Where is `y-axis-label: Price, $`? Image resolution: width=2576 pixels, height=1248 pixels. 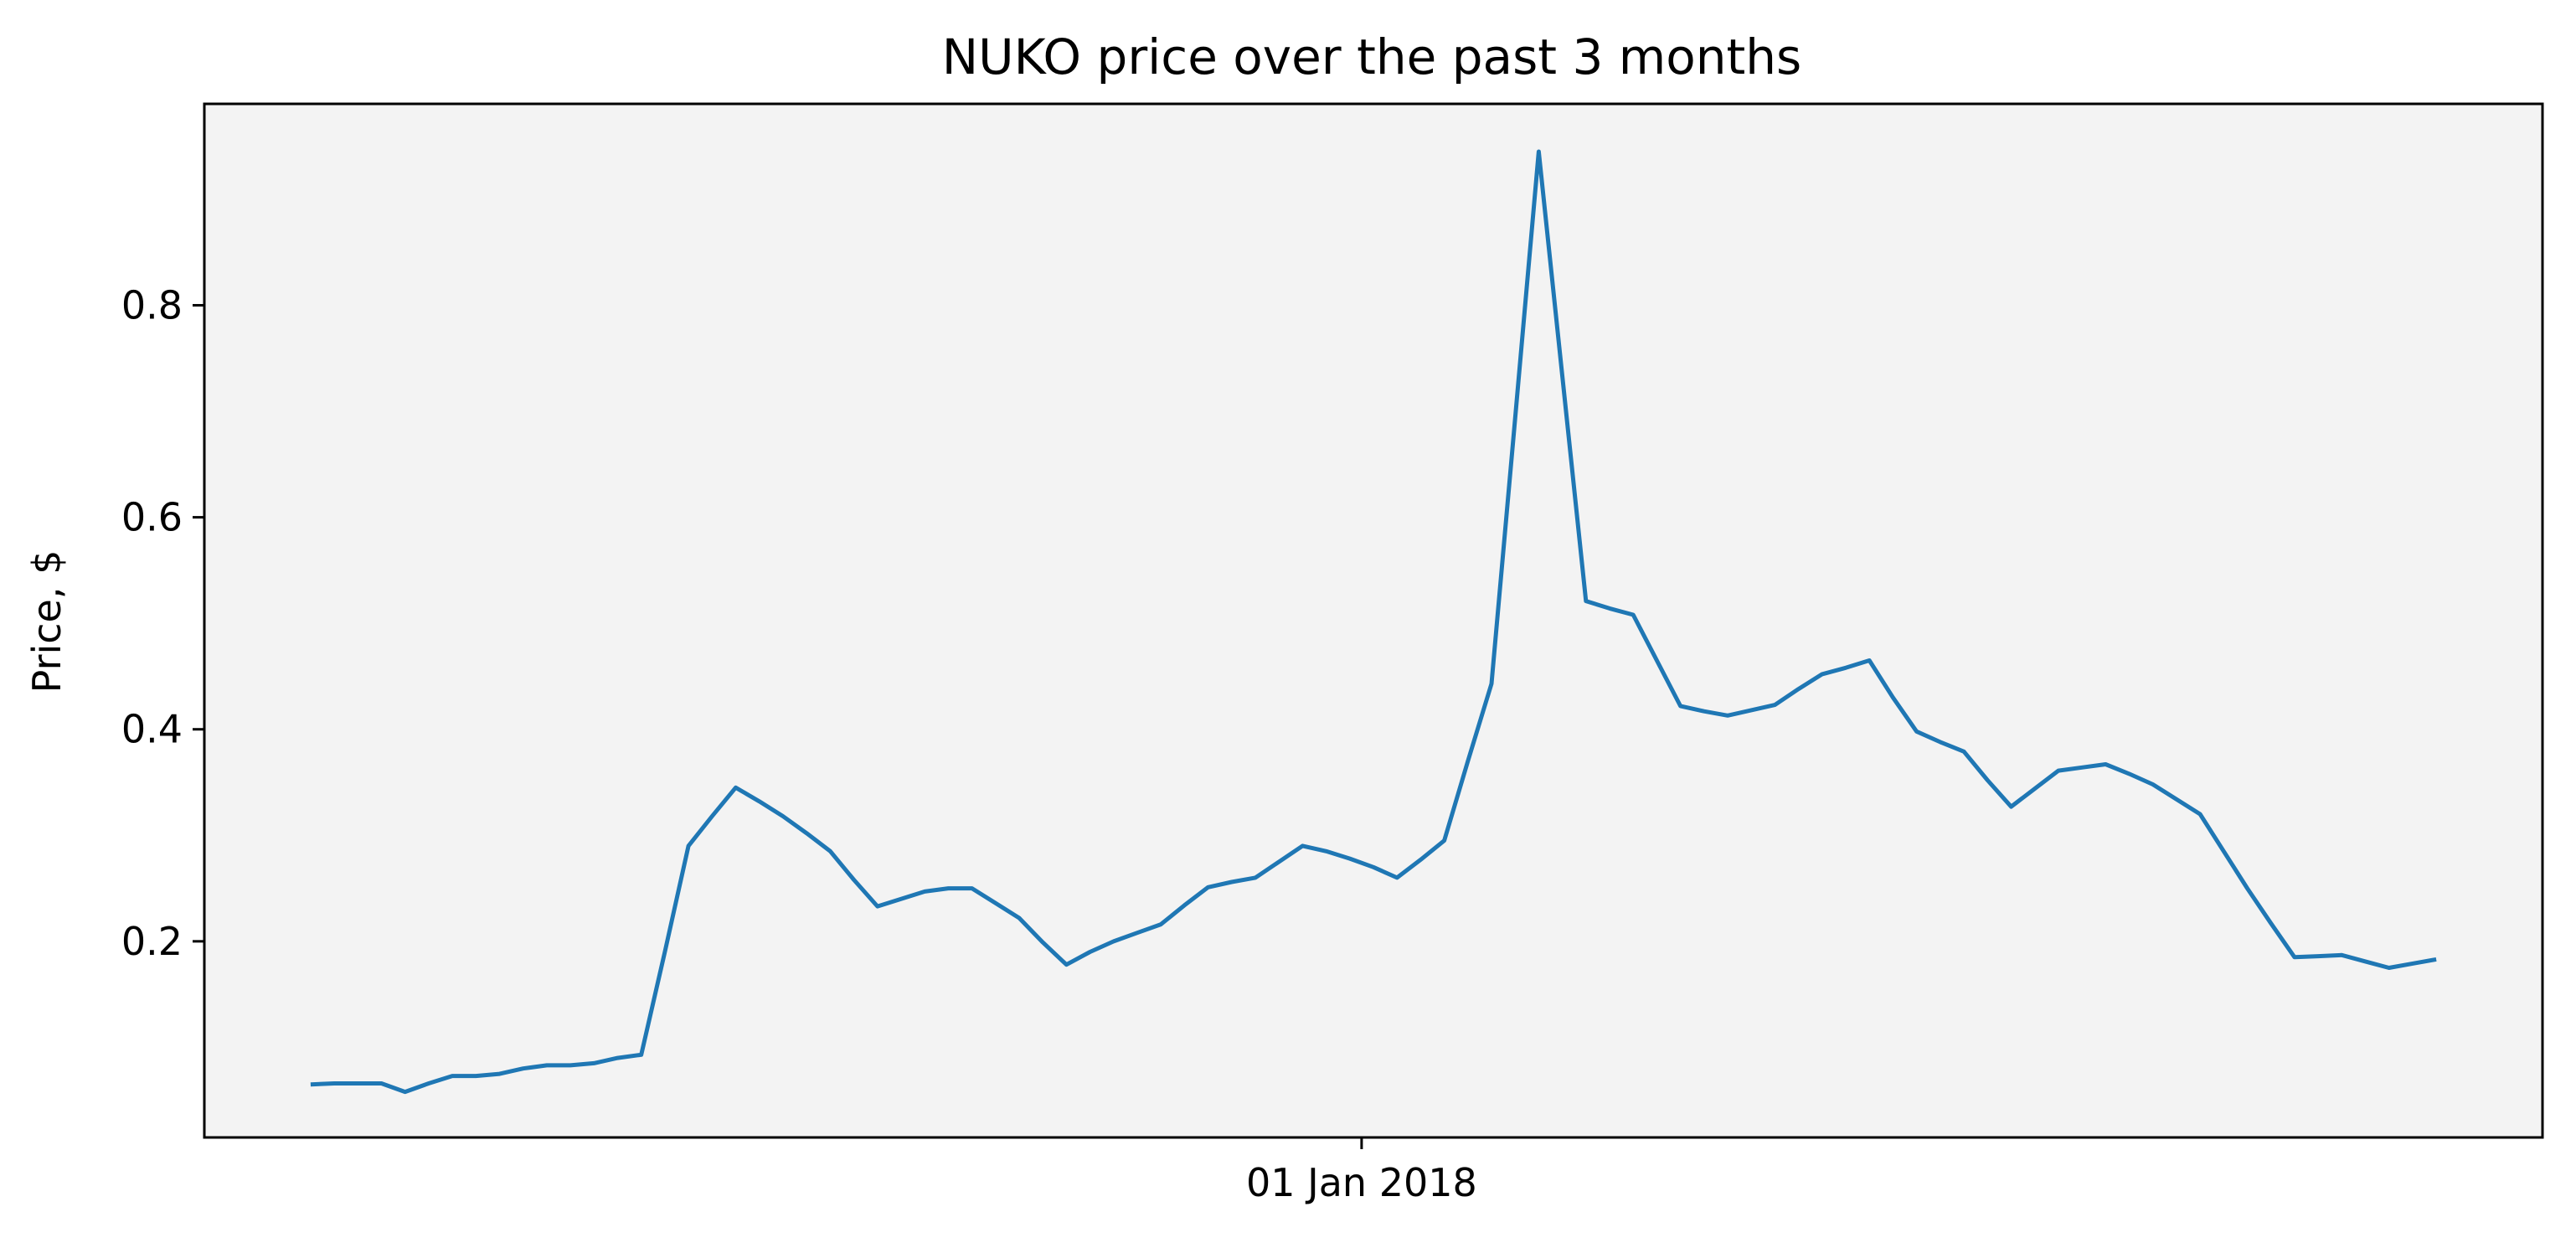 y-axis-label: Price, $ is located at coordinates (47, 622).